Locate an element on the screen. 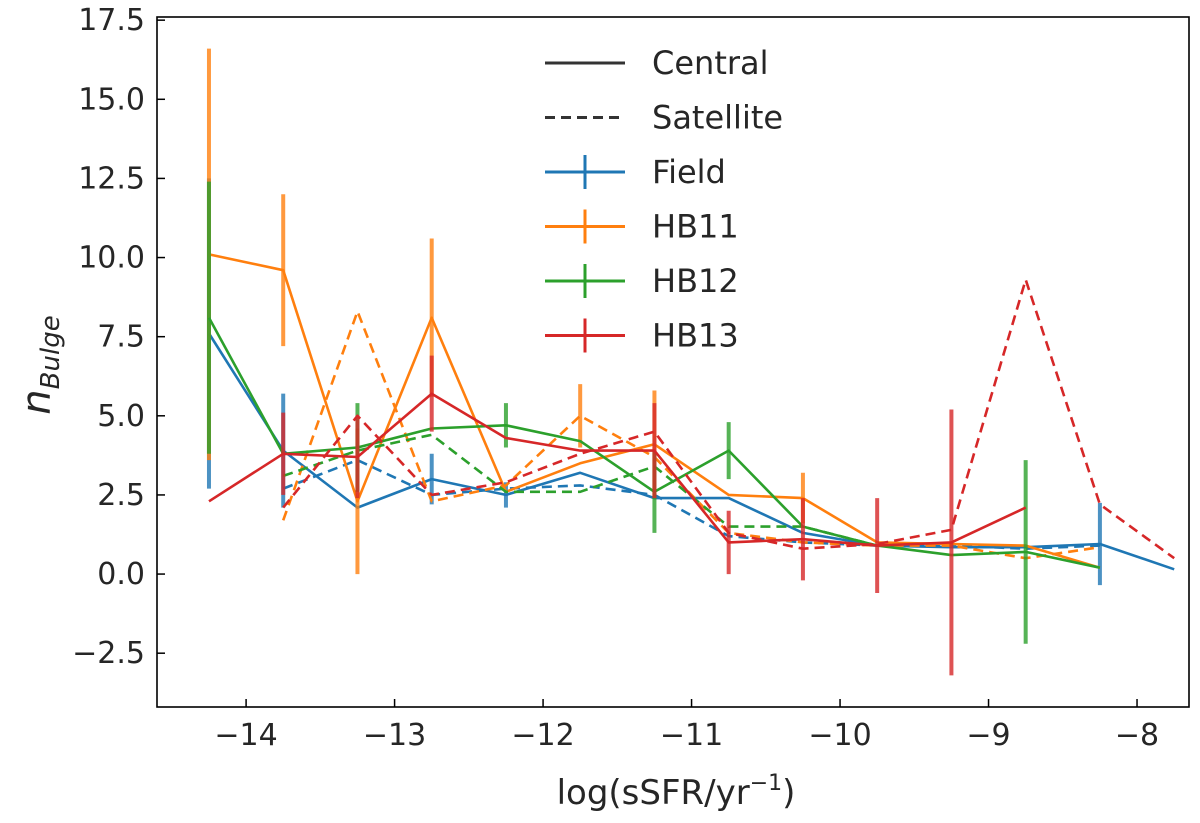 The image size is (1200, 823). x-tick-label: −10 is located at coordinates (839, 735).